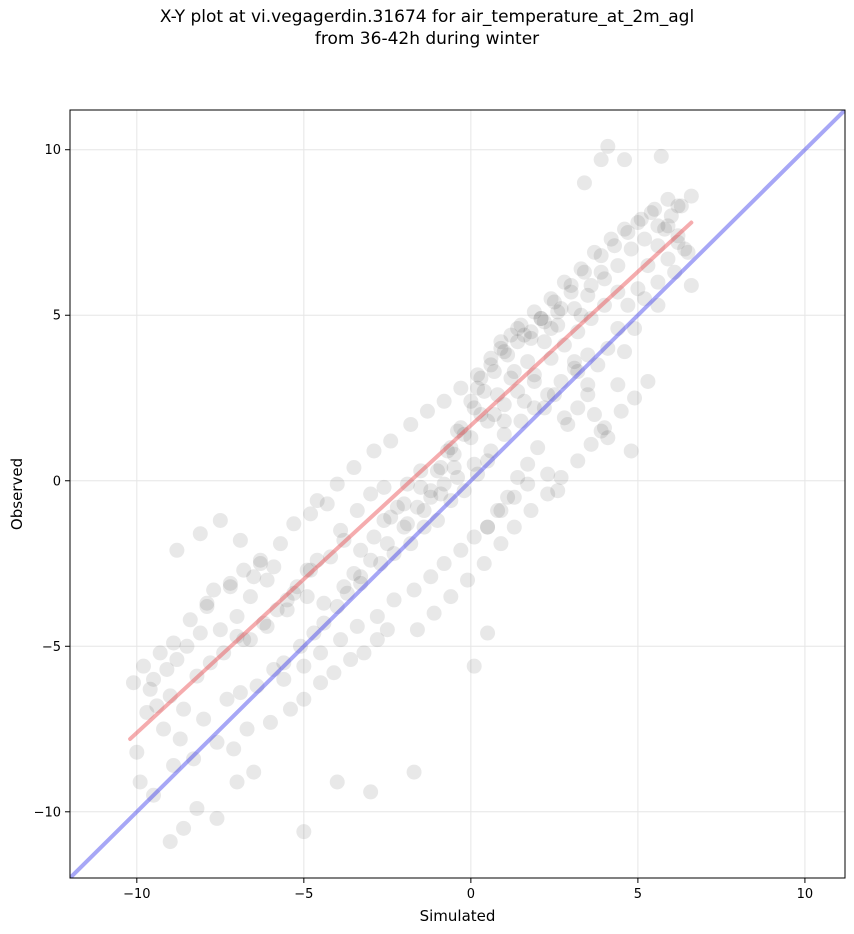 The width and height of the screenshot is (854, 934). I want to click on y-axis-label: Observed, so click(17, 494).